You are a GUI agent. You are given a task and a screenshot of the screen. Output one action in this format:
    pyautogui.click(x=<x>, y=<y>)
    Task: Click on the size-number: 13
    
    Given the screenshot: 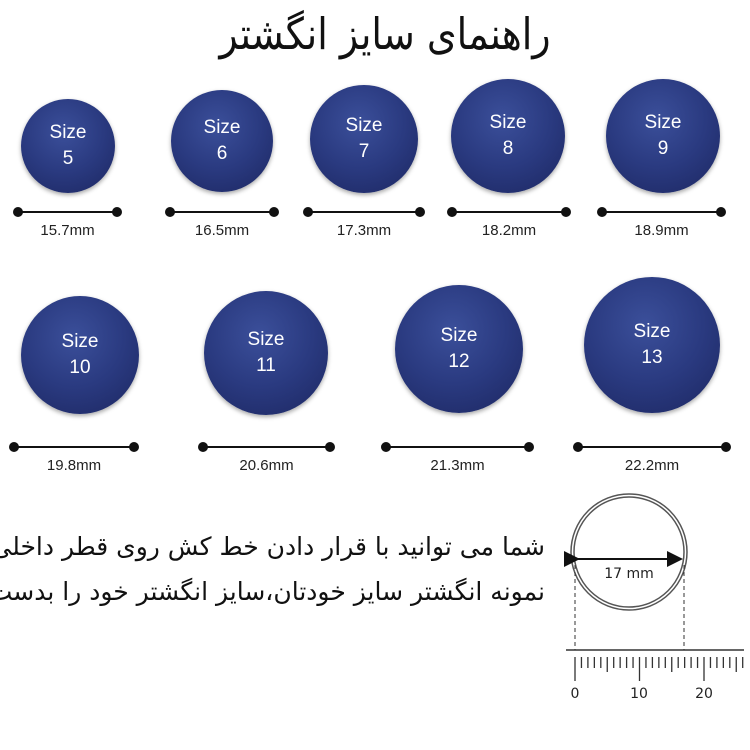 What is the action you would take?
    pyautogui.click(x=652, y=357)
    